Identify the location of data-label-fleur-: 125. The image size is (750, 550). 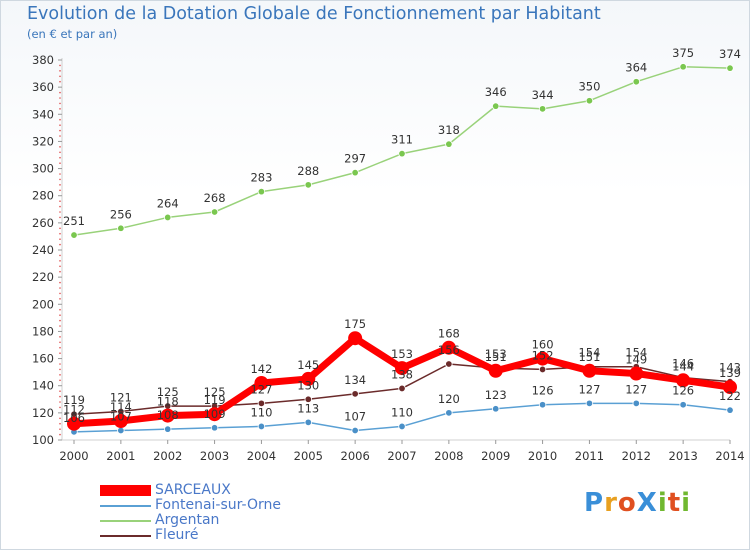
(168, 392).